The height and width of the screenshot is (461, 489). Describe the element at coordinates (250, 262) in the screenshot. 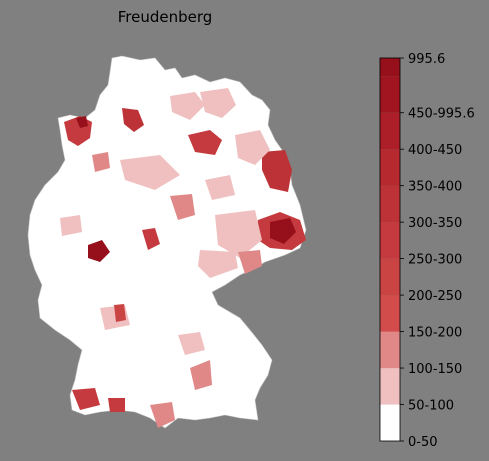

I see `region-chemnitz` at that location.